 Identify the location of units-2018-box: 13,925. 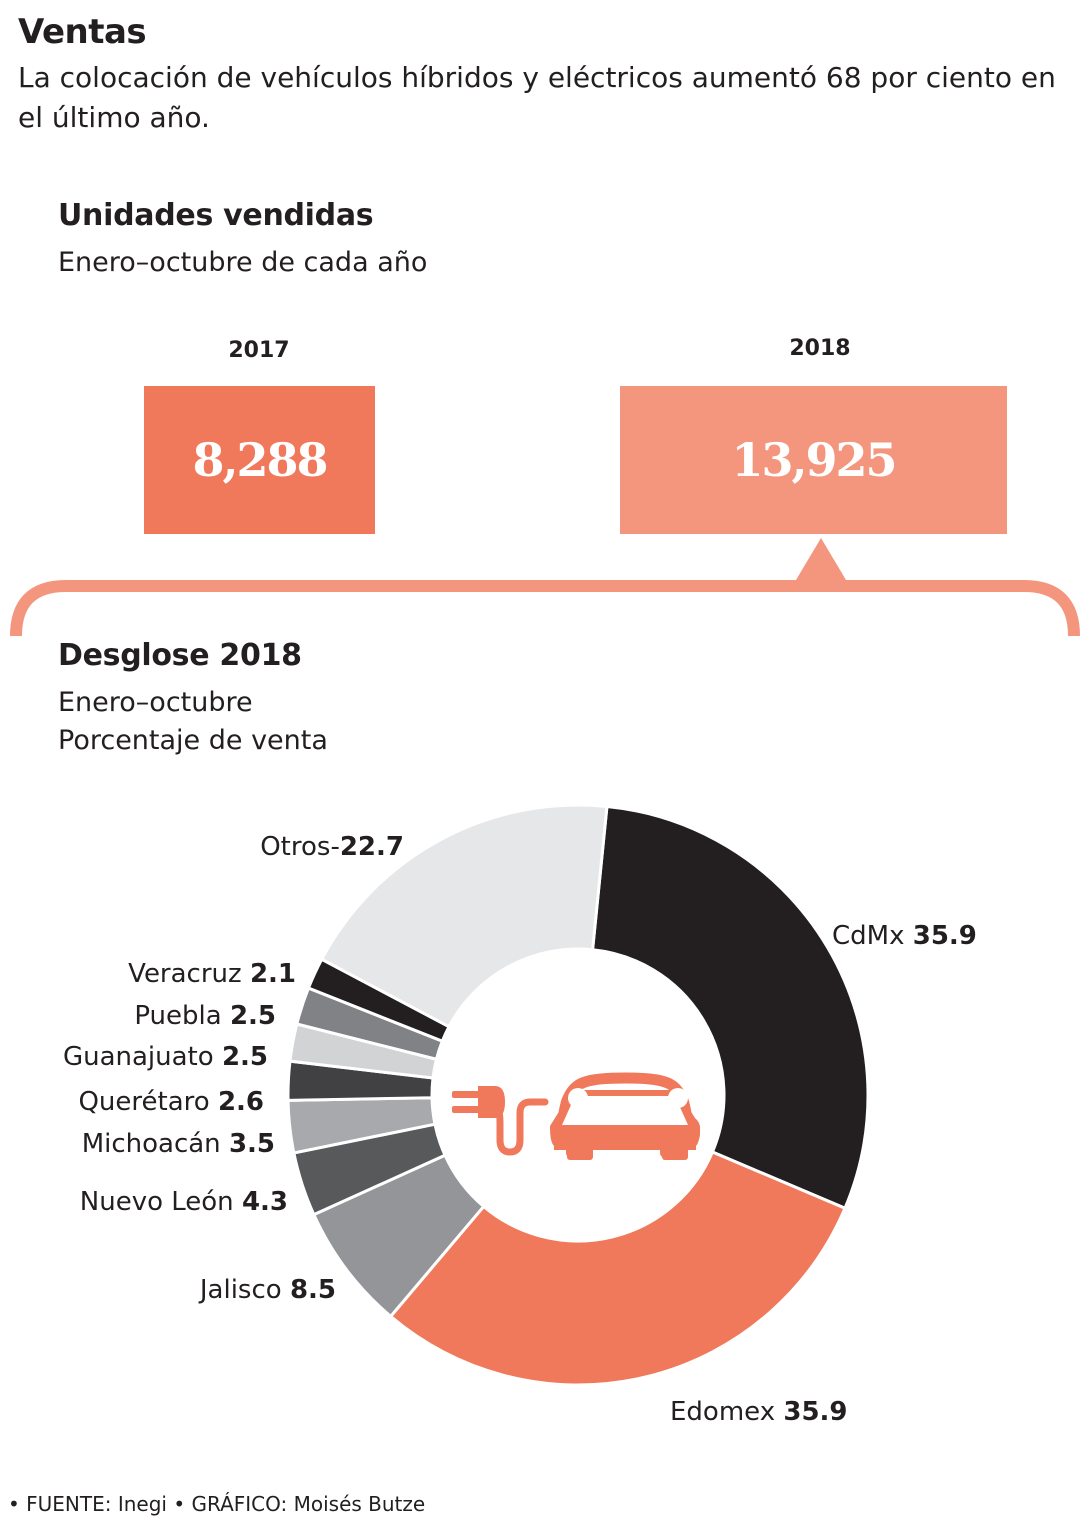
(813, 460).